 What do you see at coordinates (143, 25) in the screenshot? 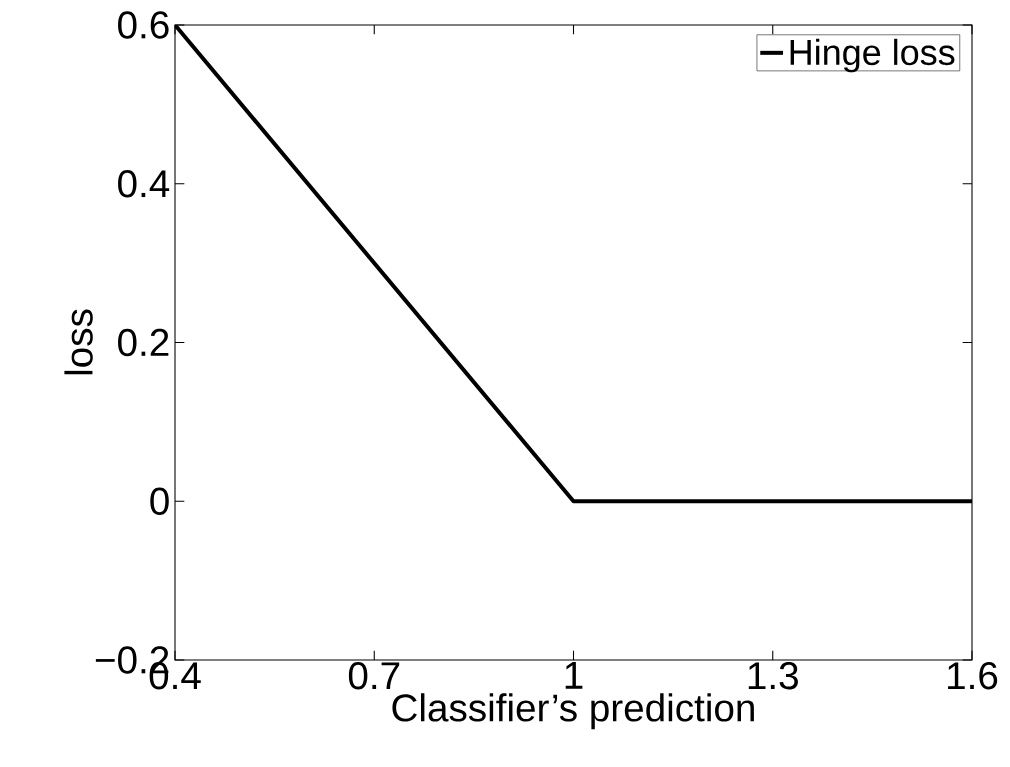
I see `y-tick-label: 0.6` at bounding box center [143, 25].